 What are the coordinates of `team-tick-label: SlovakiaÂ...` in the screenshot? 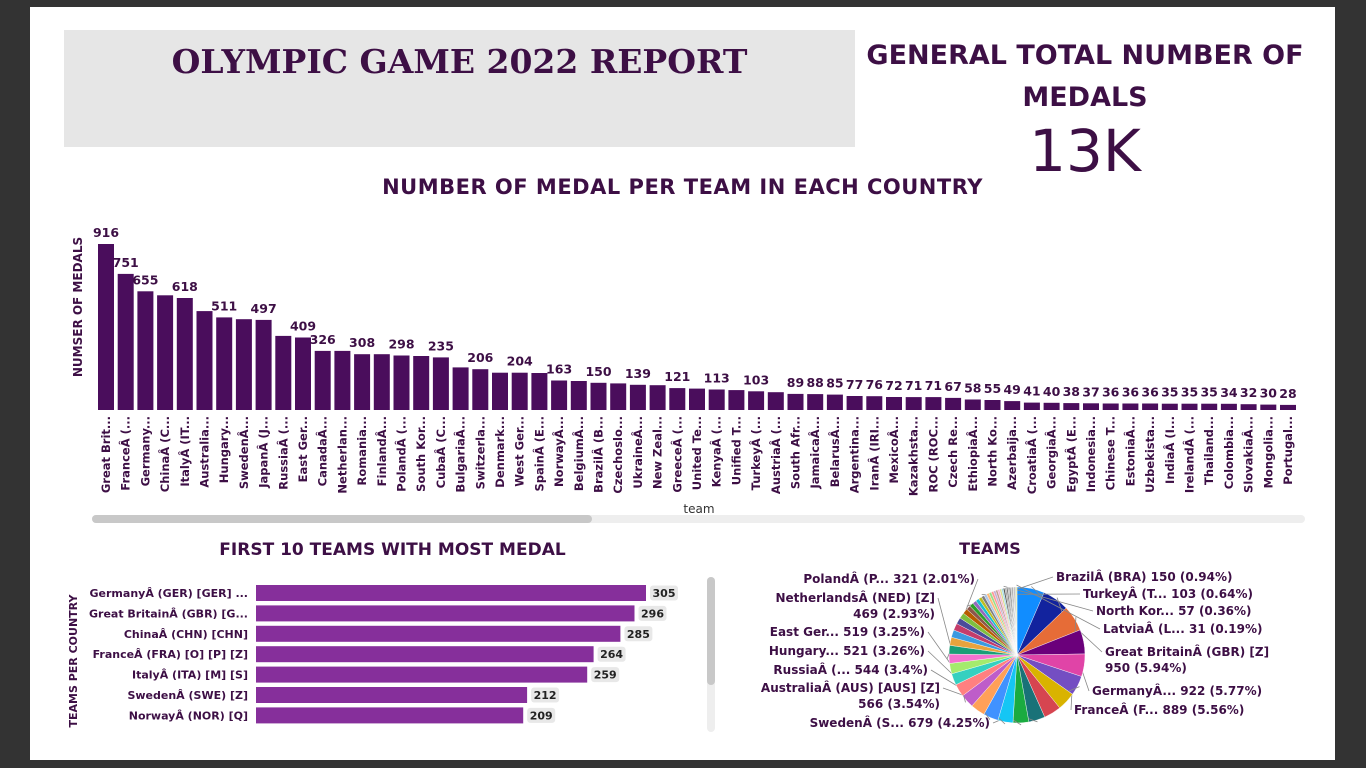 It's located at (1248, 454).